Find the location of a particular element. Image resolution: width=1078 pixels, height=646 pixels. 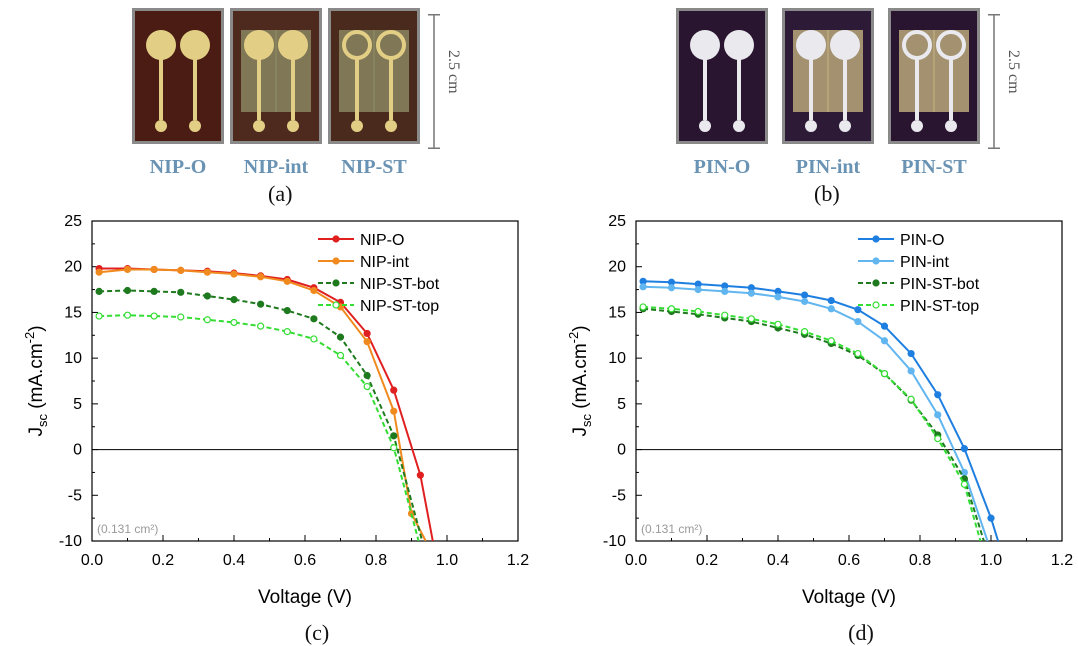

series-pin-int is located at coordinates (814, 412).